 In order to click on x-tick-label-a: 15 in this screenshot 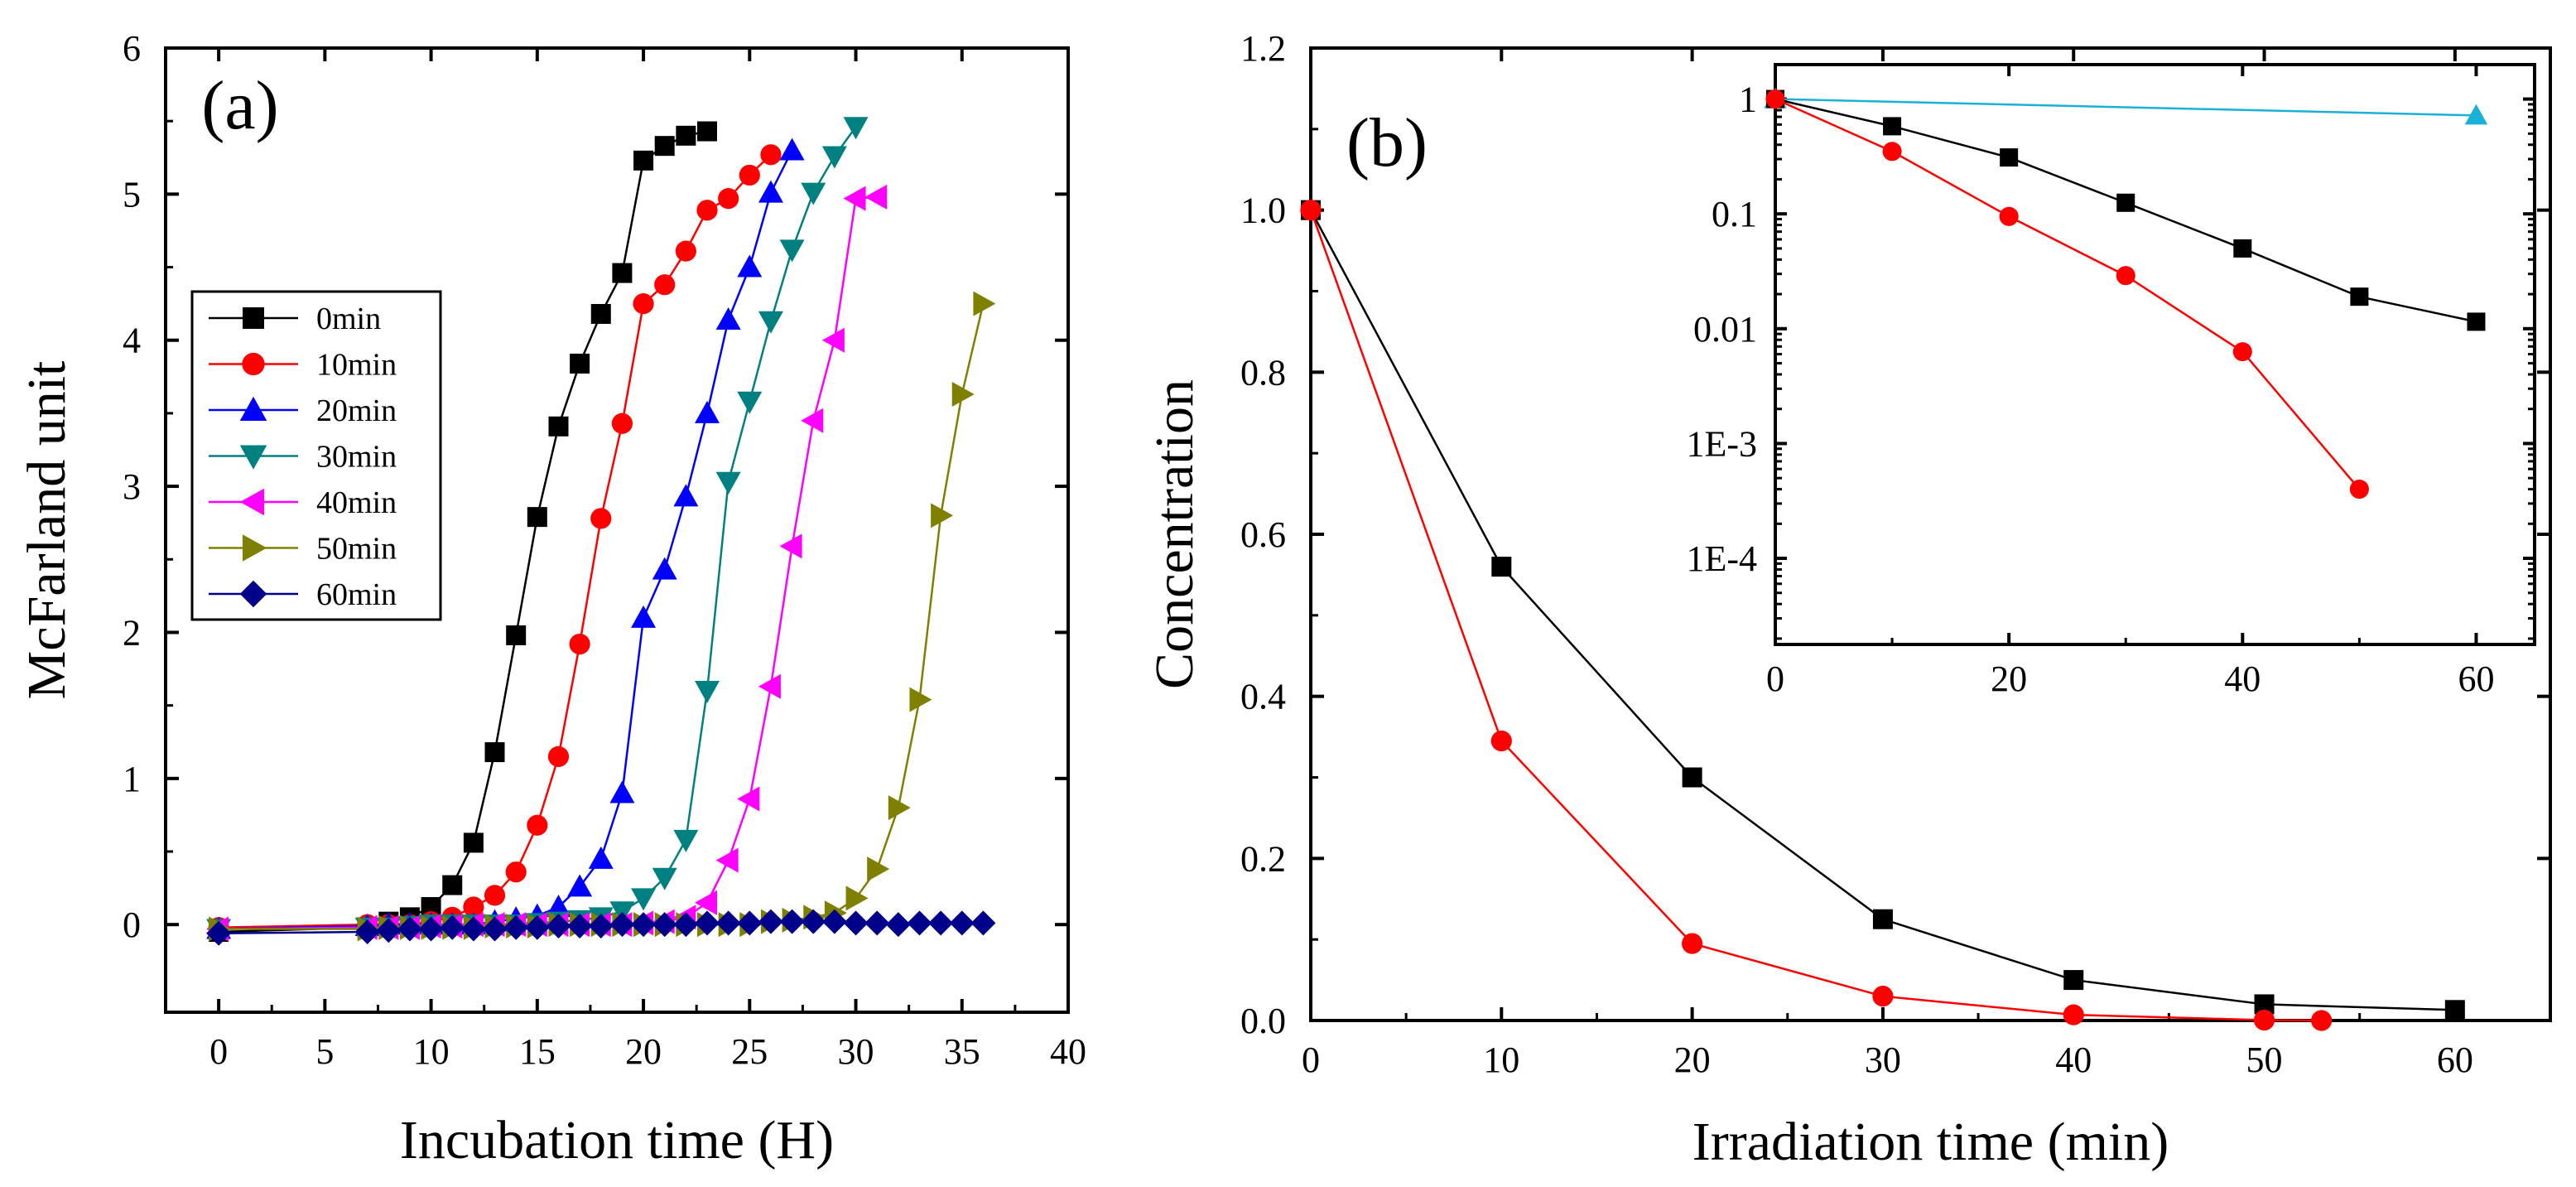, I will do `click(537, 1051)`.